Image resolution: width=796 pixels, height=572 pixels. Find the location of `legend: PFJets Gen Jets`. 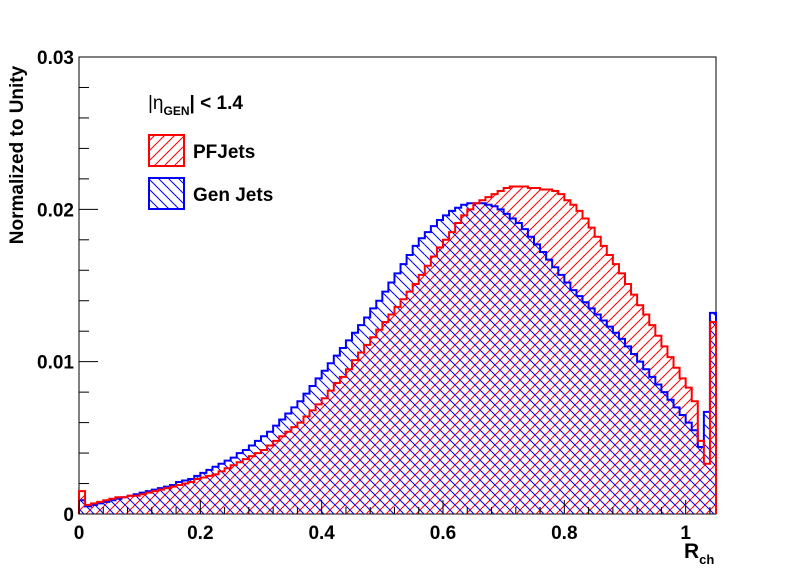

legend: PFJets Gen Jets is located at coordinates (210, 172).